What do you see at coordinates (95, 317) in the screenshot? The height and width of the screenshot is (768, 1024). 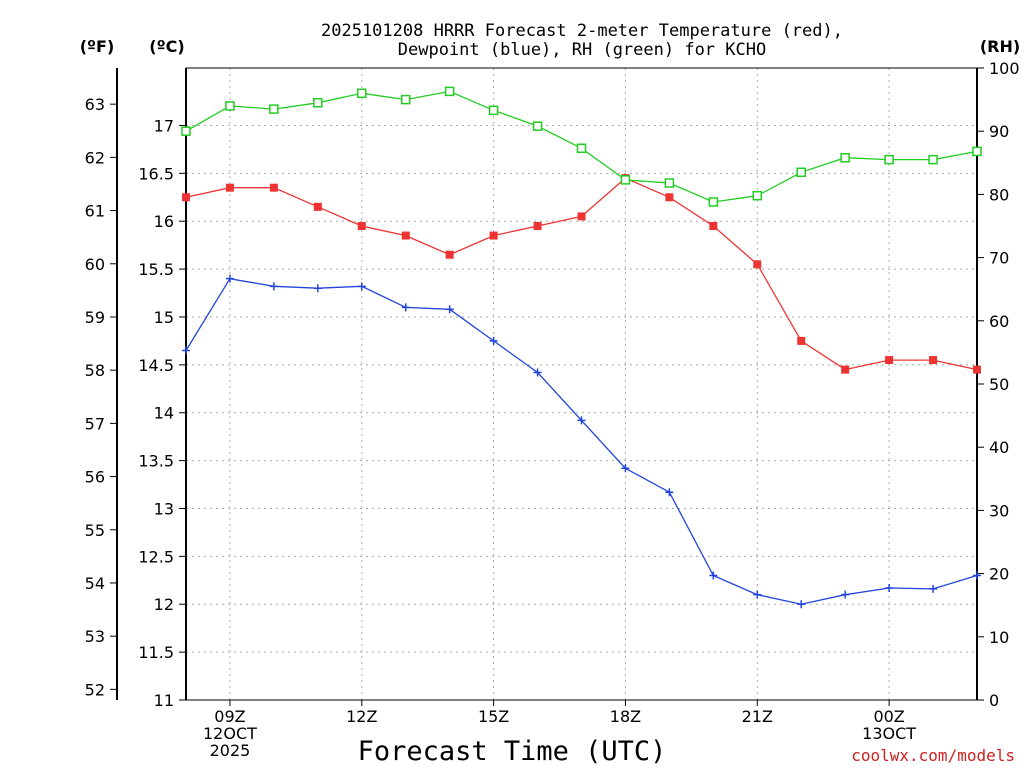 I see `fahrenheit-tick-label: 59` at bounding box center [95, 317].